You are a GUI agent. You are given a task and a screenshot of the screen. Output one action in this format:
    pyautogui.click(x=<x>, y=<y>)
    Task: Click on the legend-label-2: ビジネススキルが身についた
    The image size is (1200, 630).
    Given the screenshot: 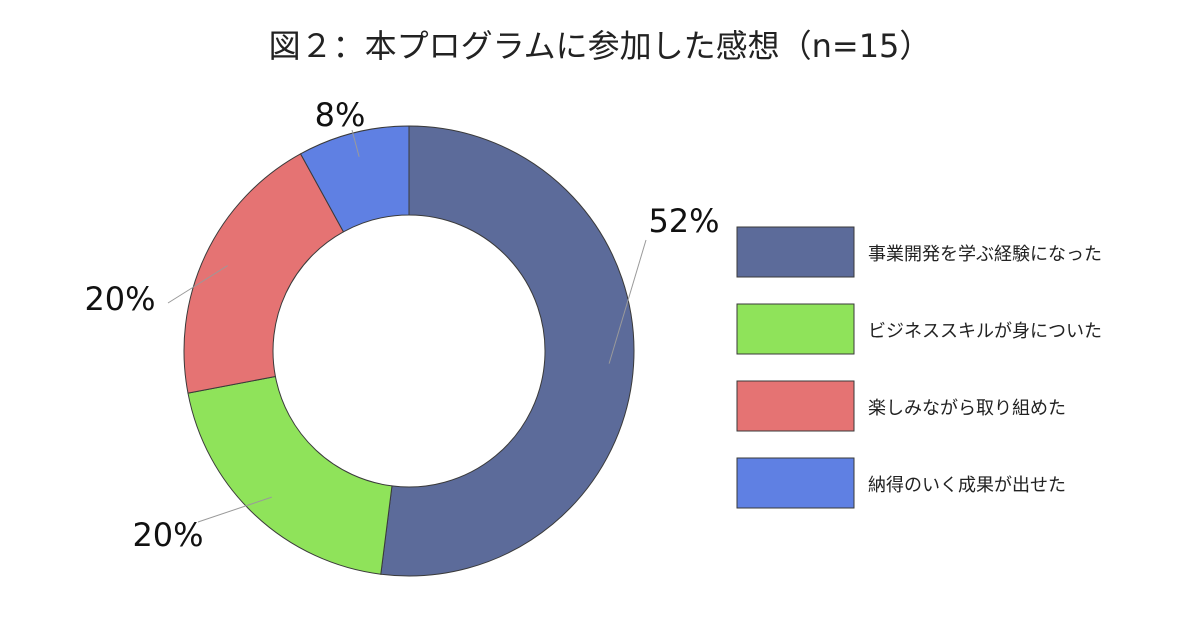 What is the action you would take?
    pyautogui.click(x=985, y=331)
    